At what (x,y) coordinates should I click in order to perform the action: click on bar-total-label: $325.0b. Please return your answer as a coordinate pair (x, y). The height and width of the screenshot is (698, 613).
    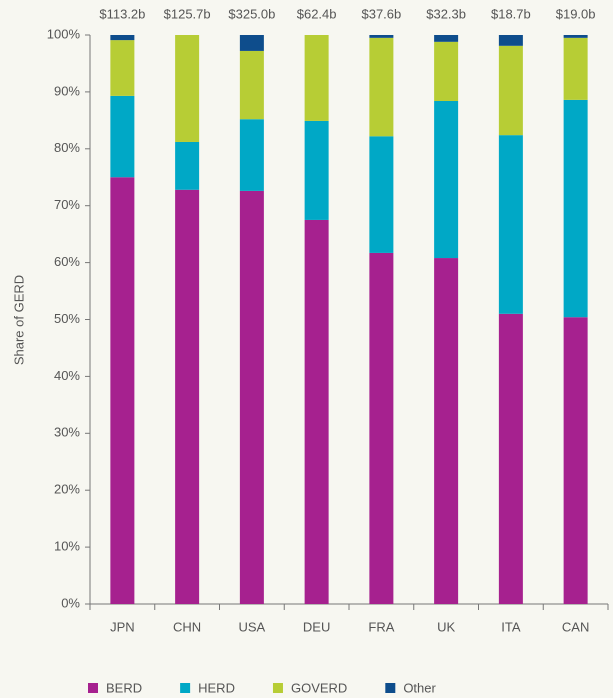
    Looking at the image, I should click on (251, 13).